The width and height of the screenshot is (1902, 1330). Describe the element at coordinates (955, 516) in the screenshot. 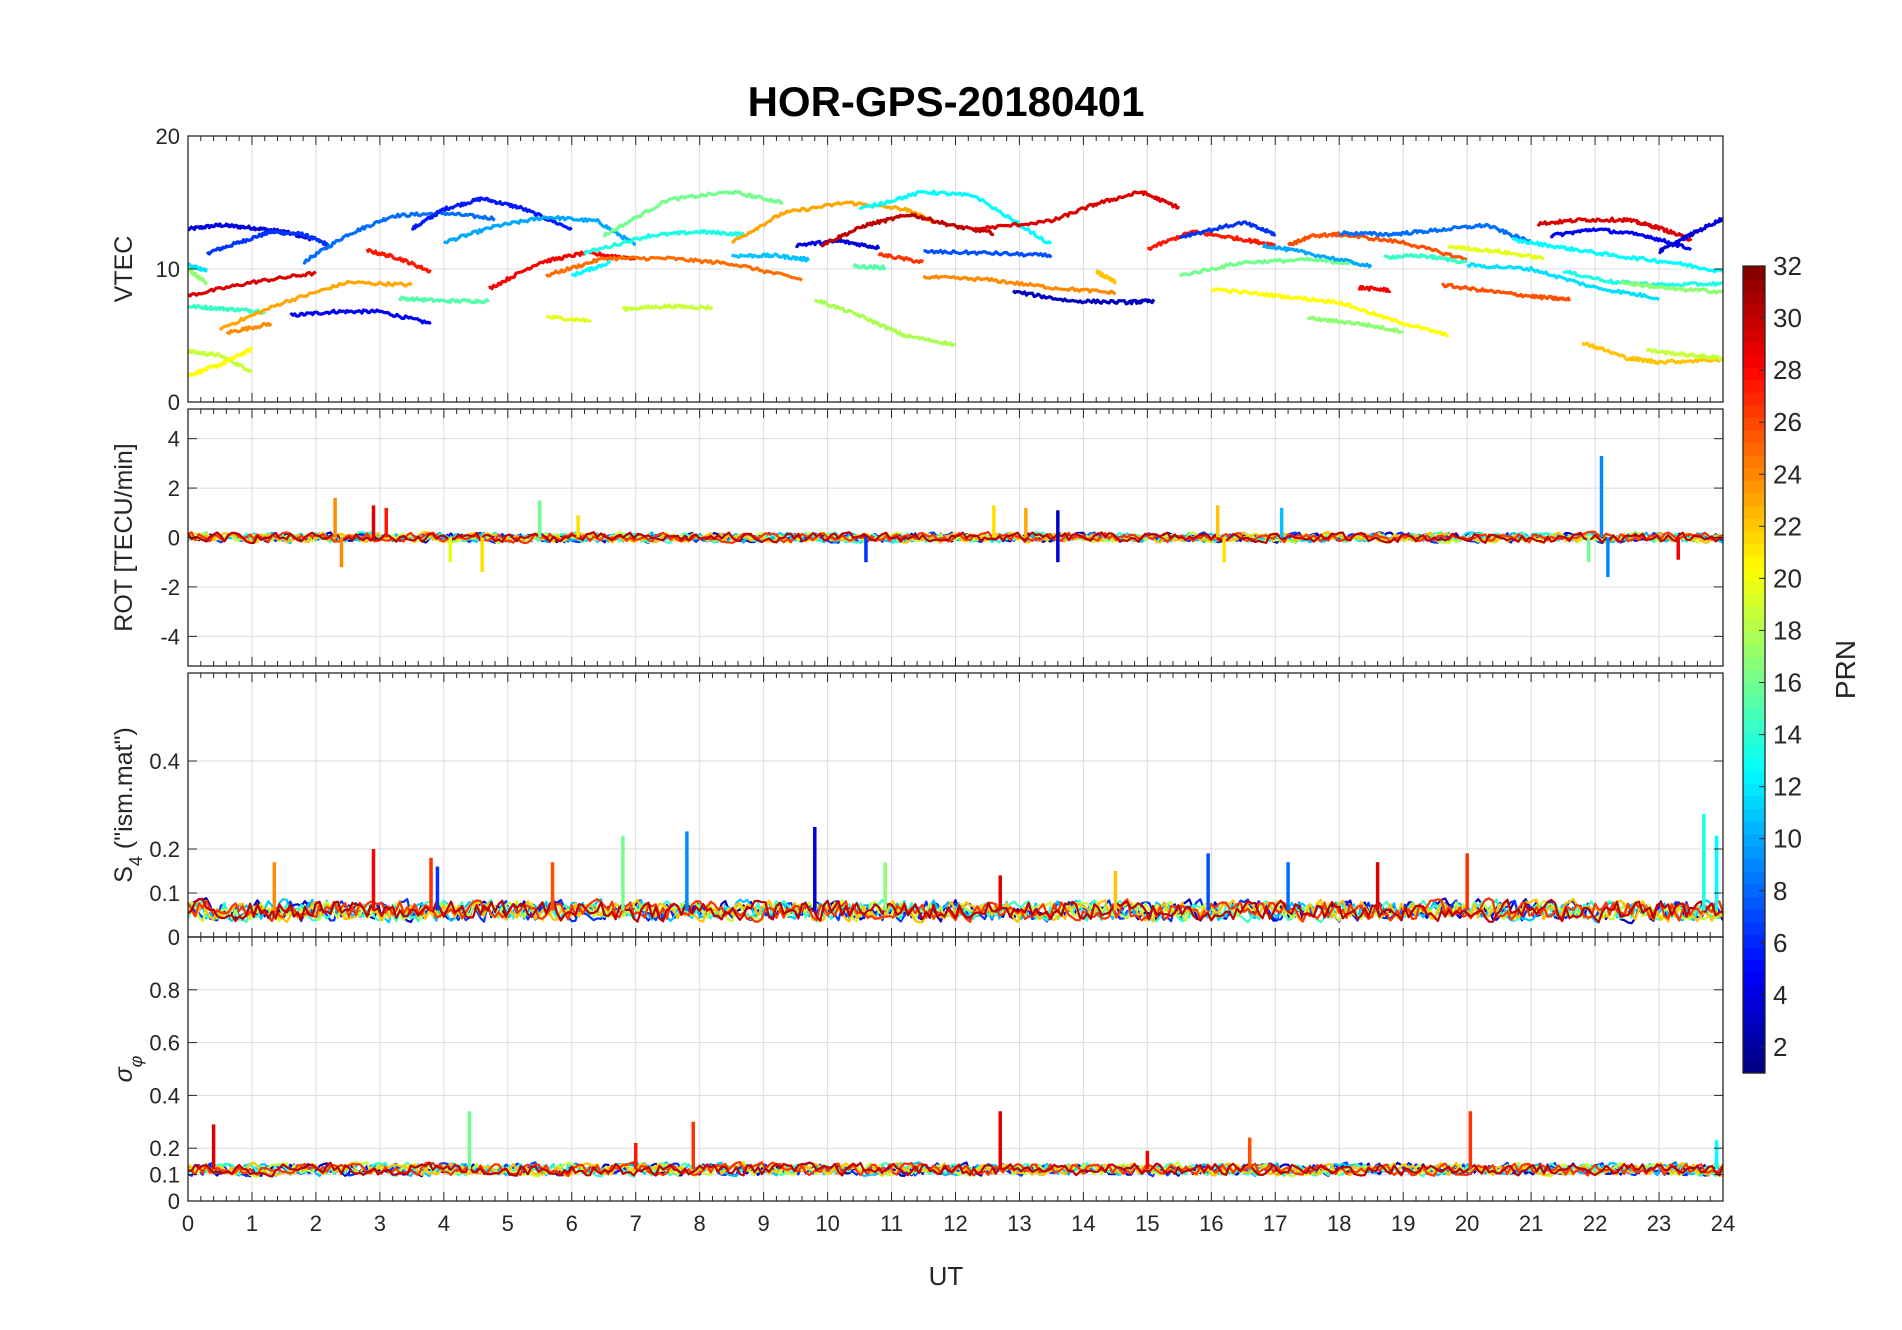

I see `data-rot` at that location.